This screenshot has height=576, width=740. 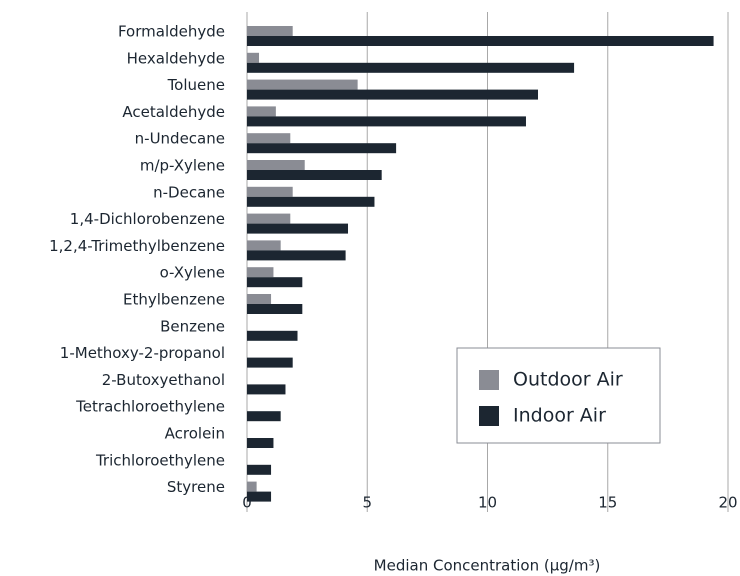 I want to click on x-tick-label: 10, so click(x=487, y=503).